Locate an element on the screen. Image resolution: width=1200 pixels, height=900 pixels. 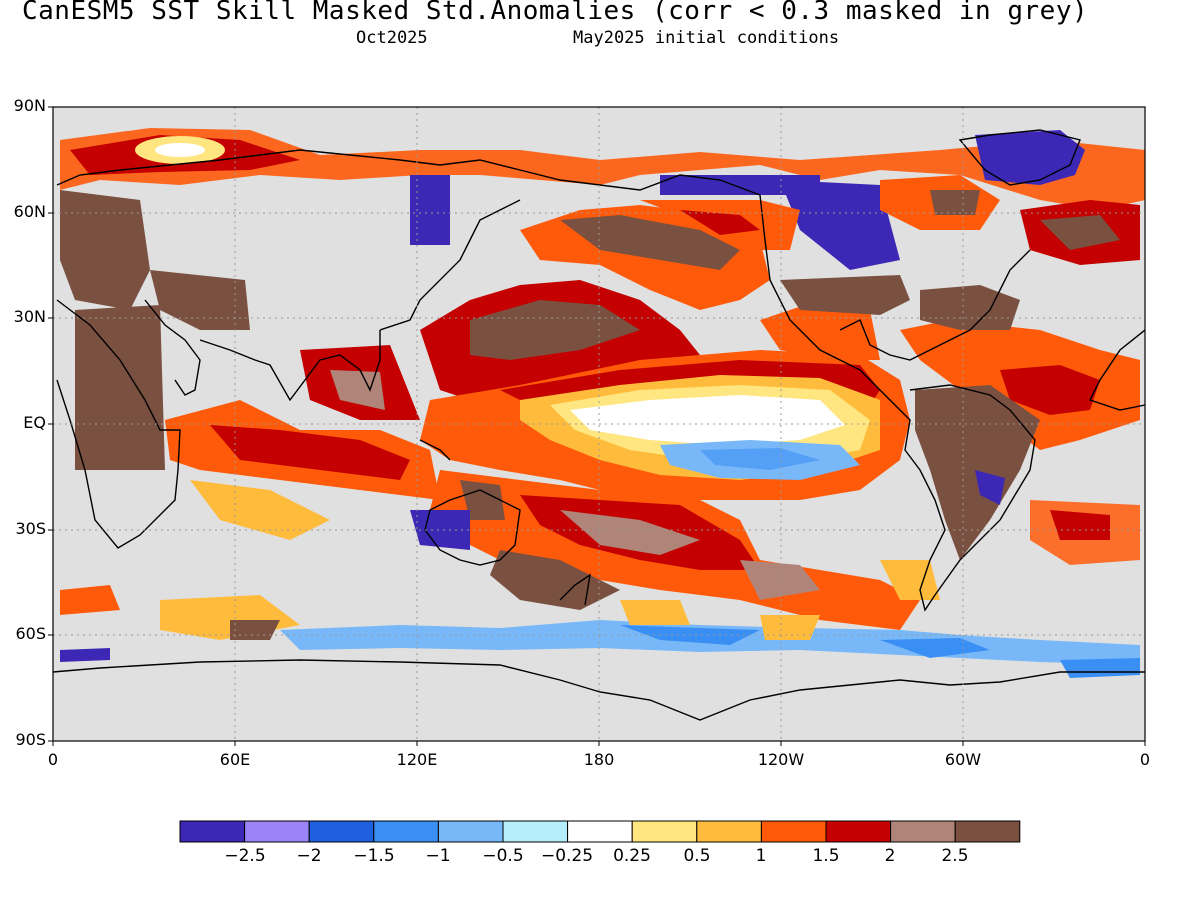
lon-label-60w: 60W is located at coordinates (963, 759).